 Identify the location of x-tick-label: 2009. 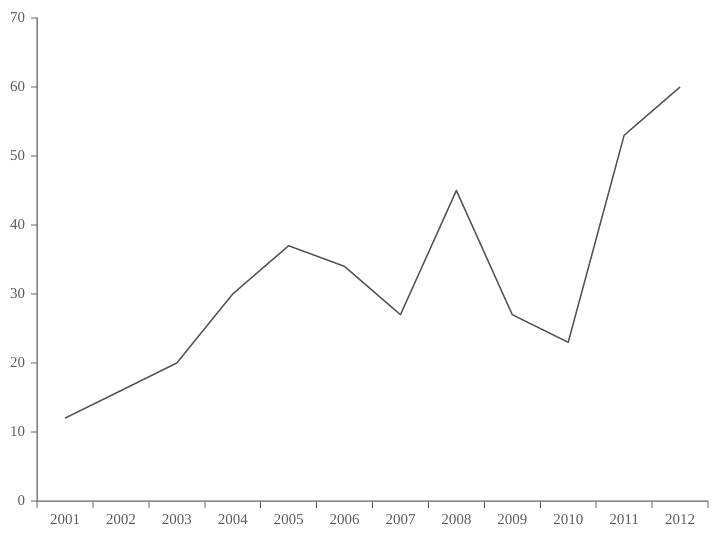
(512, 520).